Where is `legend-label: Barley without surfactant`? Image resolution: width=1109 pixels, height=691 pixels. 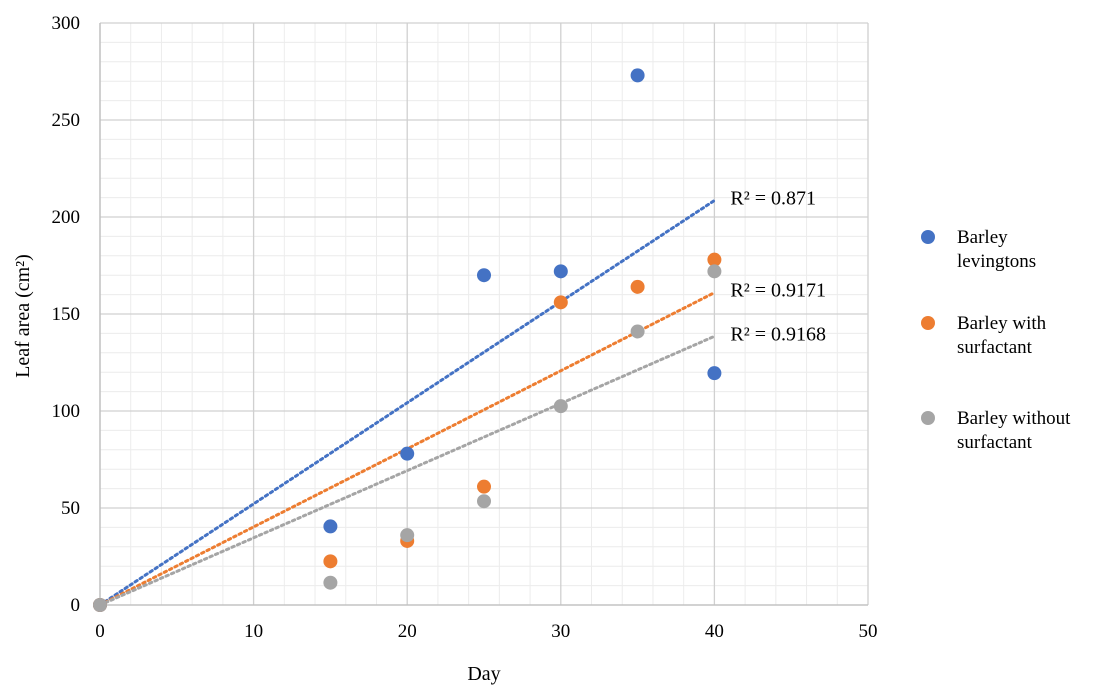
legend-label: Barley without surfactant is located at coordinates (1014, 430).